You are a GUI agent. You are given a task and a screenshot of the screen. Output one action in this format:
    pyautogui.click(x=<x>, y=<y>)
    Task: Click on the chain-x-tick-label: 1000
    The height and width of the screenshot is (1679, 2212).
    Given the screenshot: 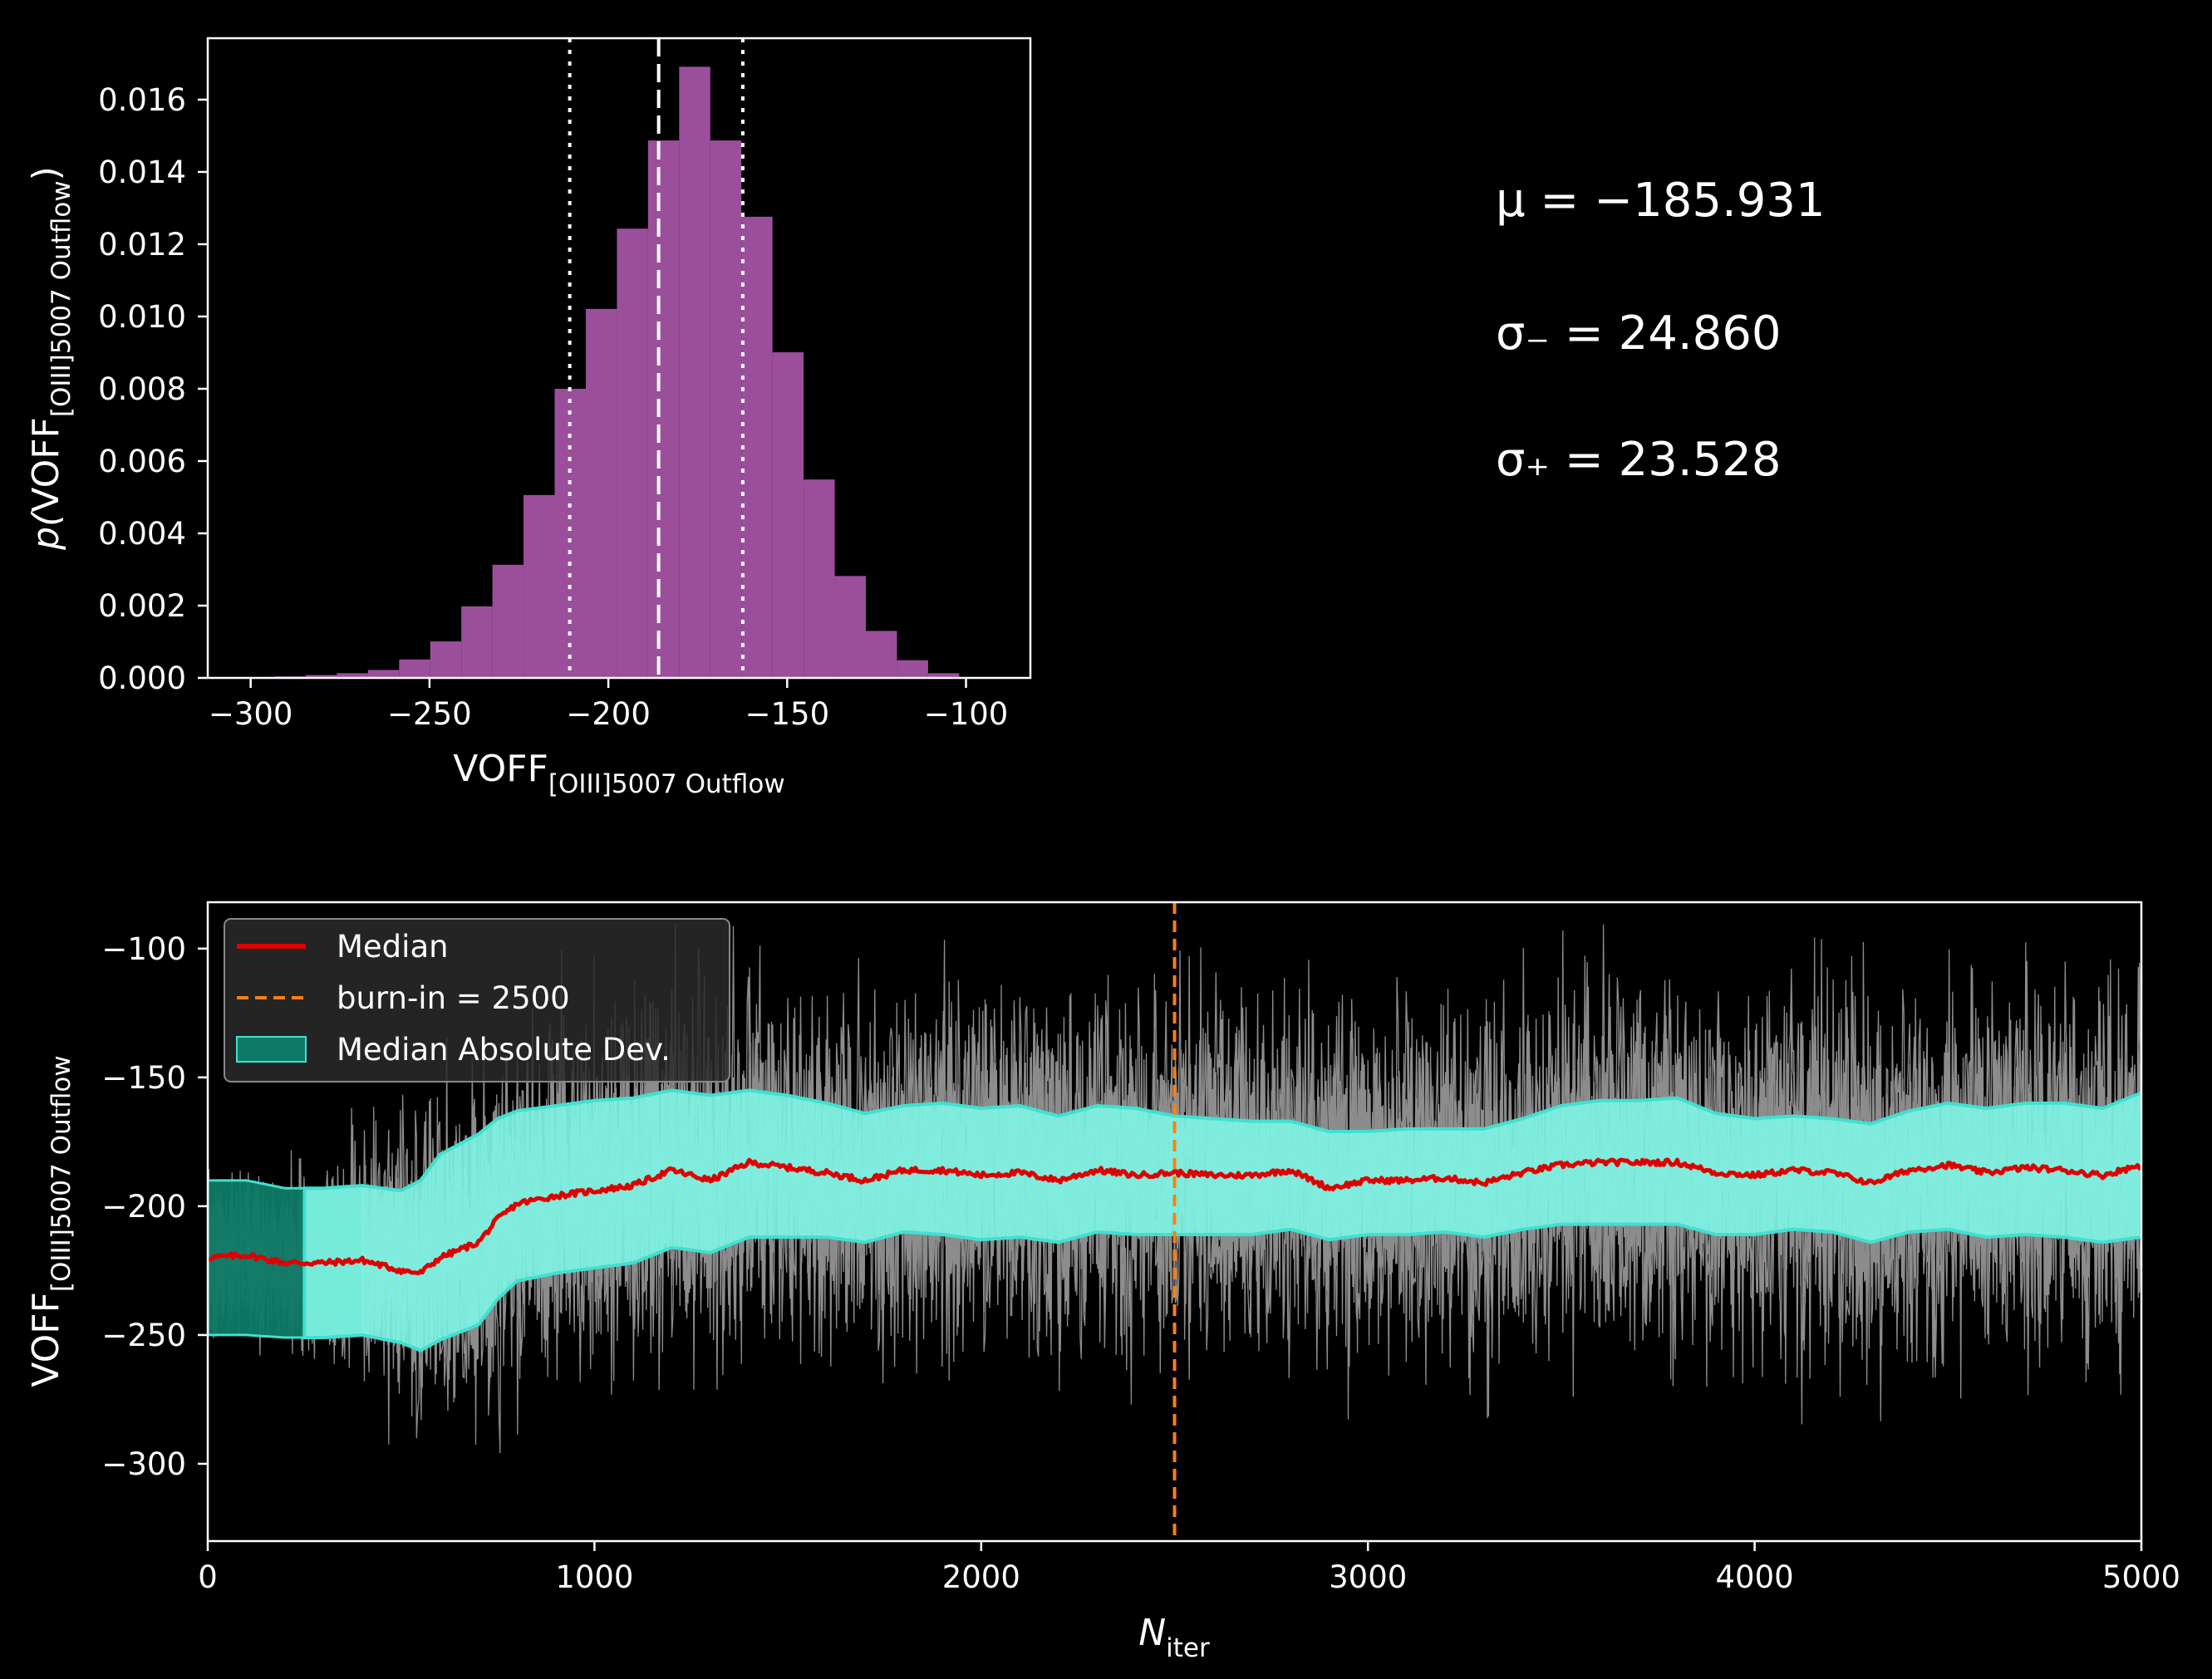 What is the action you would take?
    pyautogui.click(x=594, y=1577)
    